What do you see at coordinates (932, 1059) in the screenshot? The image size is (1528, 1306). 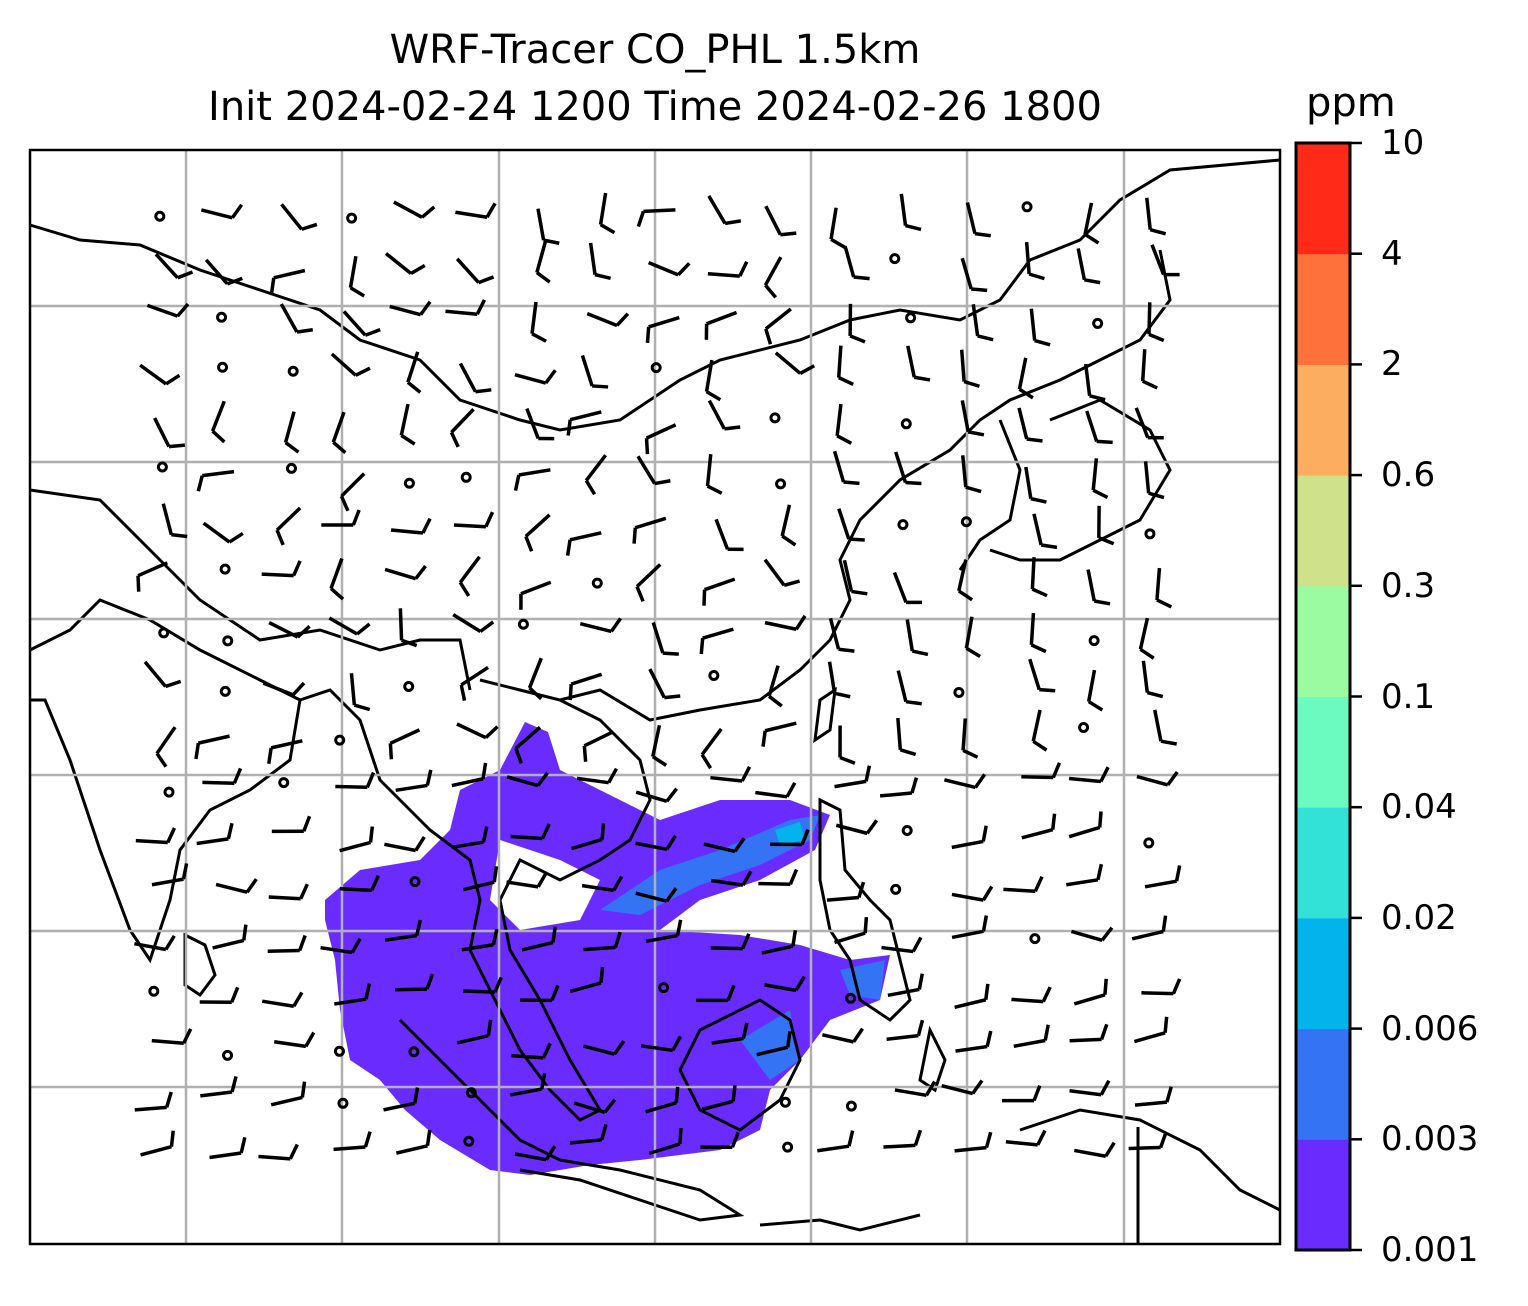 I see `coastline-sulawesi` at bounding box center [932, 1059].